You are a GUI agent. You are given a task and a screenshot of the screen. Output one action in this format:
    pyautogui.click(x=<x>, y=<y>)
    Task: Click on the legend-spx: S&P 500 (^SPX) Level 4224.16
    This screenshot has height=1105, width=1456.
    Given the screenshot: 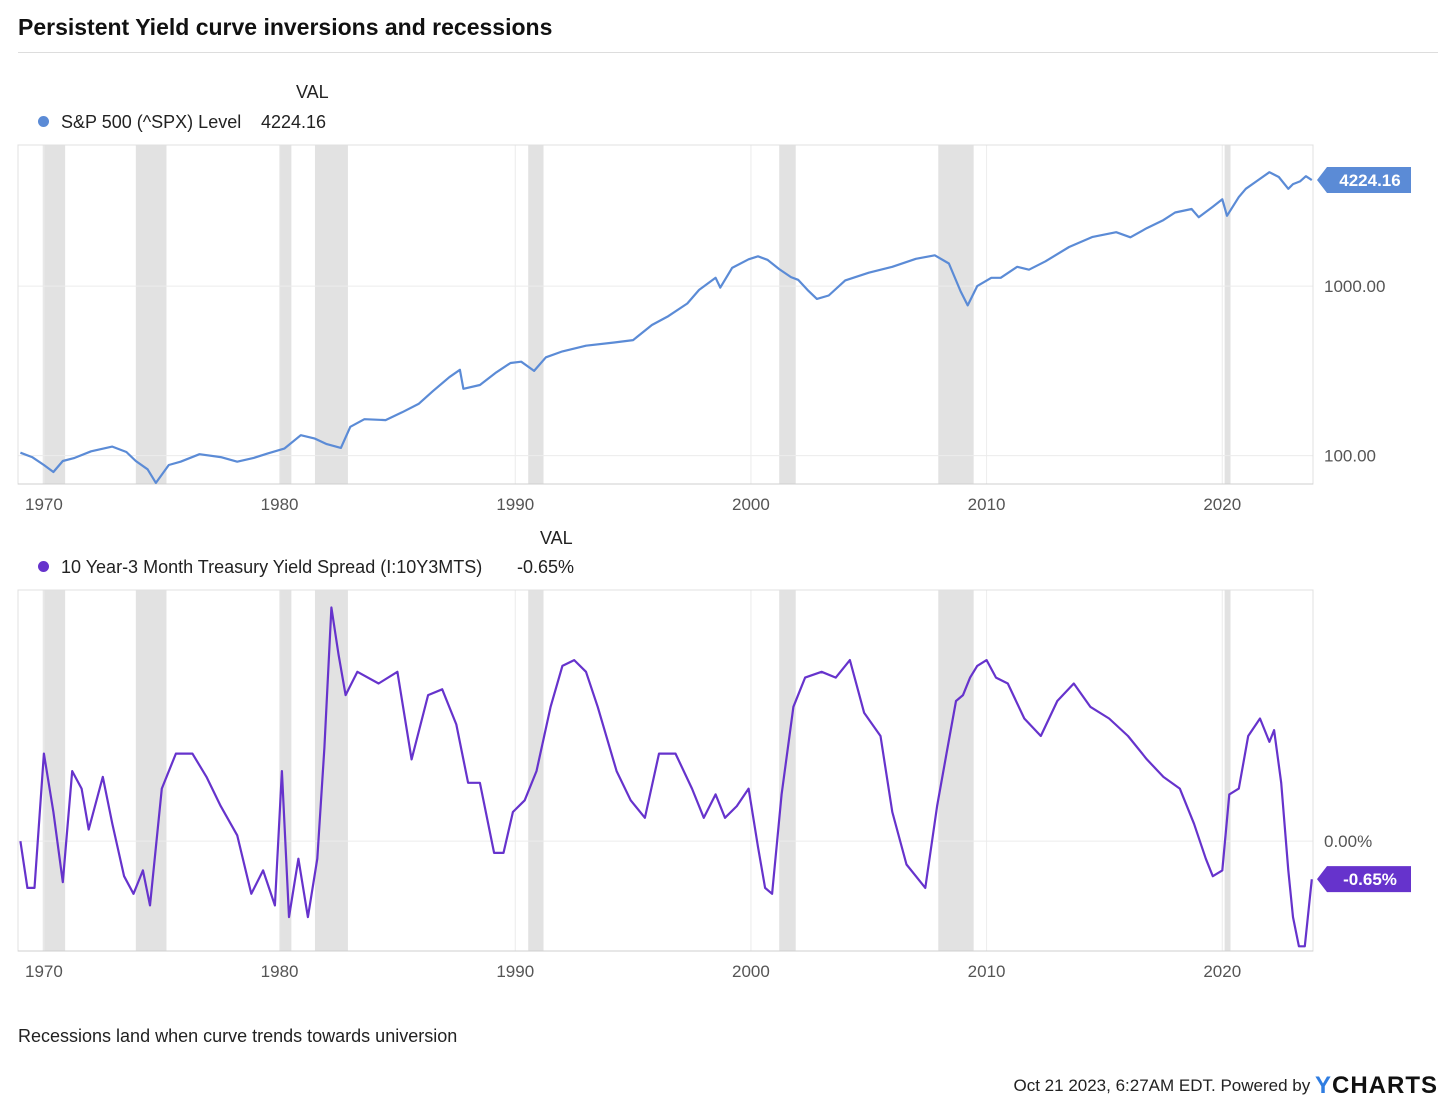 What is the action you would take?
    pyautogui.click(x=198, y=122)
    